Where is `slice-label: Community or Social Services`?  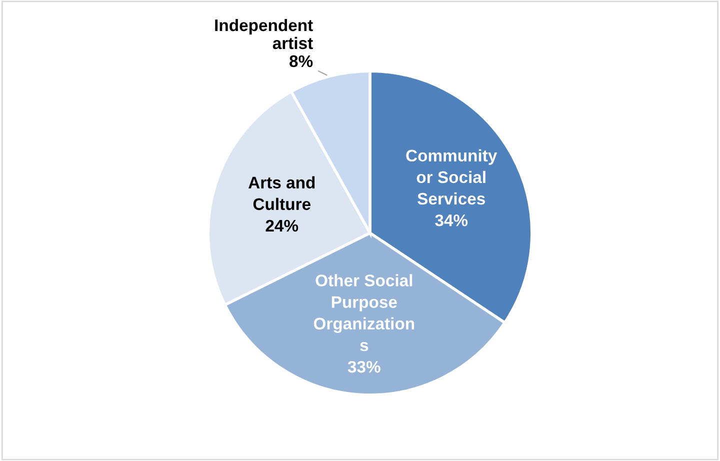
slice-label: Community or Social Services is located at coordinates (452, 177).